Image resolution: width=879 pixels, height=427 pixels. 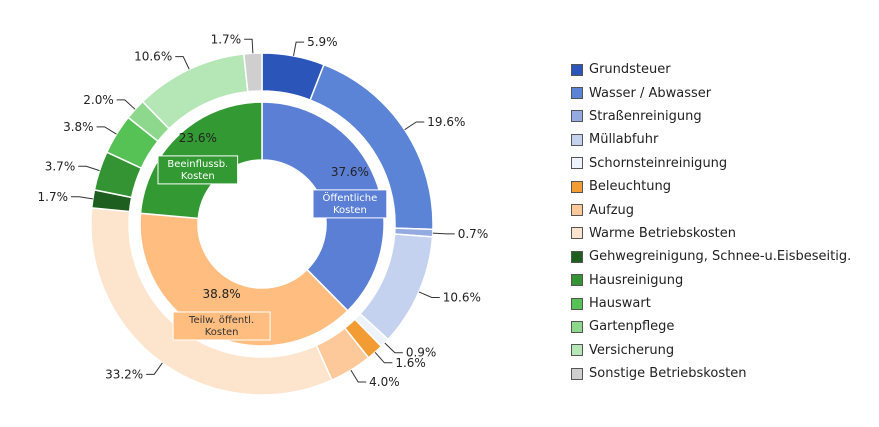 I want to click on outer-slice-label-3: 10.6%, so click(x=462, y=297).